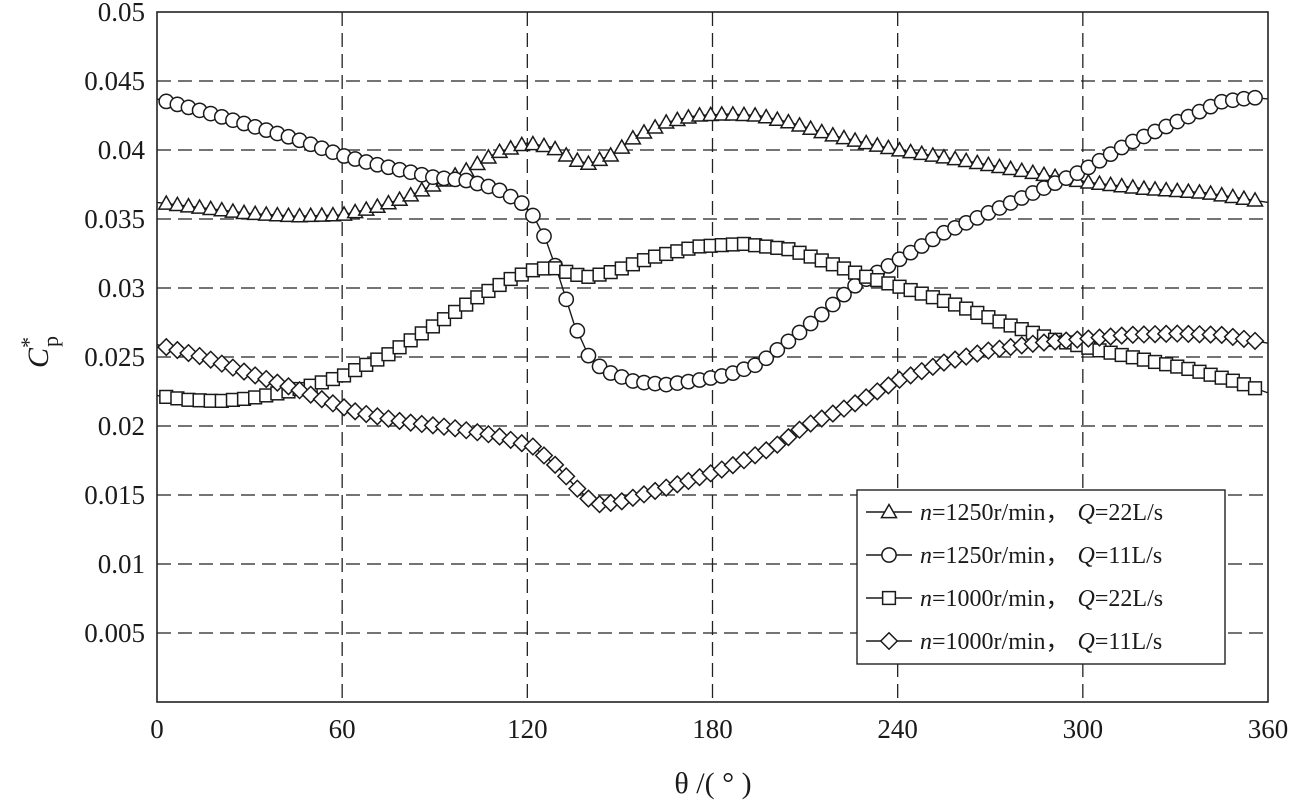  I want to click on legend-marker-diamond, so click(889, 641).